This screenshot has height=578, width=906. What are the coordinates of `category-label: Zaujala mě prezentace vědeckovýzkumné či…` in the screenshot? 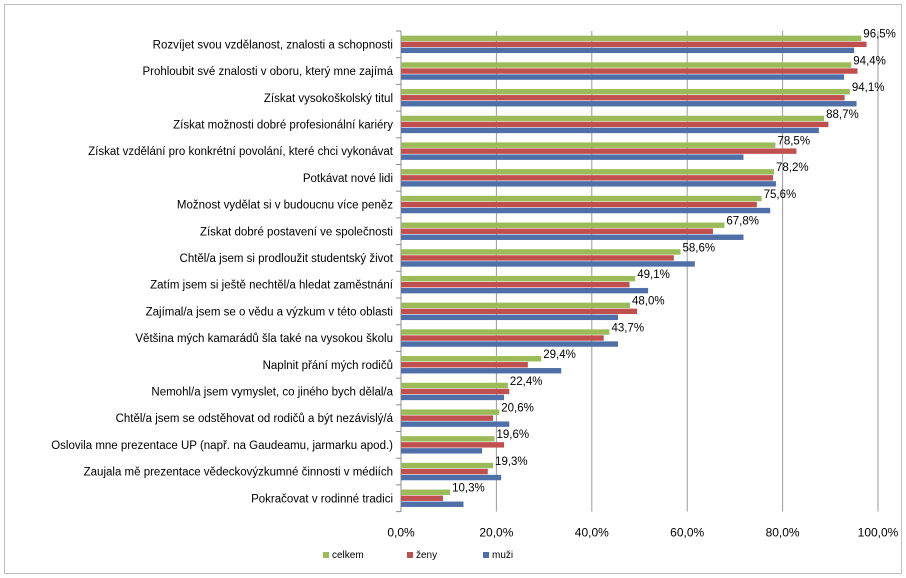 It's located at (238, 473).